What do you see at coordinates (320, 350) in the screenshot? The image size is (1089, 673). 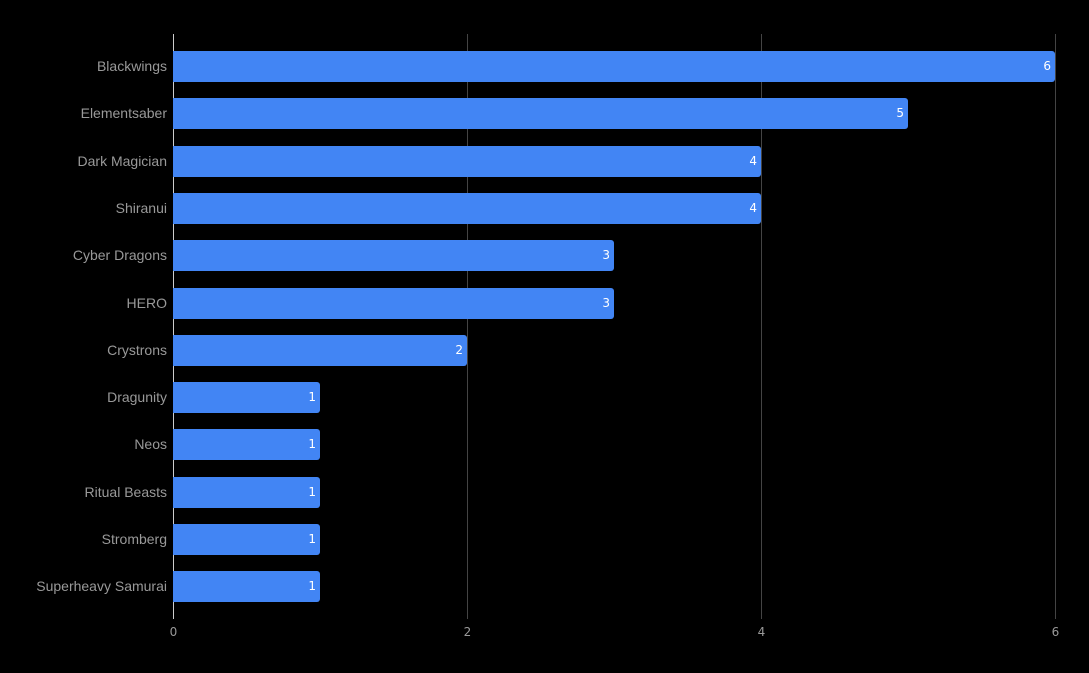 I see `bar: 2` at bounding box center [320, 350].